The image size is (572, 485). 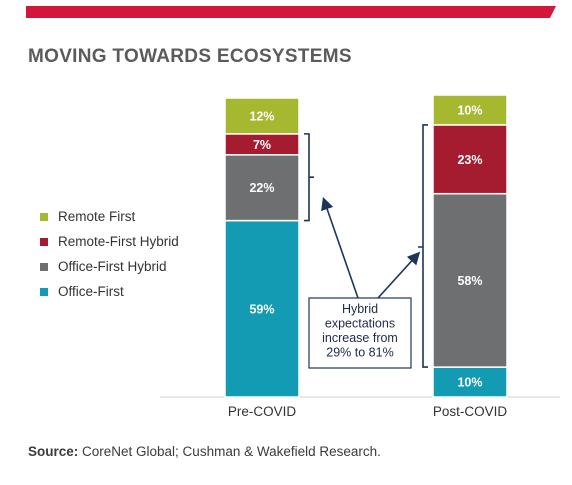 I want to click on data-label: 58%, so click(x=469, y=281).